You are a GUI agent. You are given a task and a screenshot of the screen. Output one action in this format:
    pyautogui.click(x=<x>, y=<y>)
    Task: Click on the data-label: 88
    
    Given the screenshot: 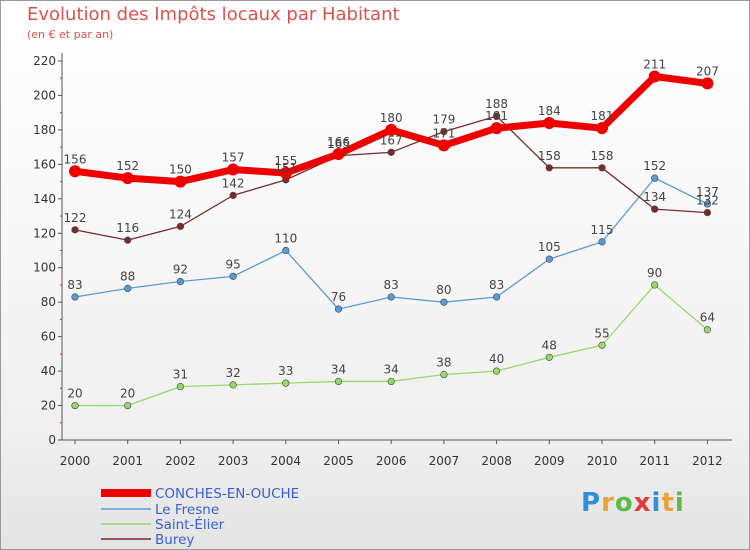 What is the action you would take?
    pyautogui.click(x=127, y=276)
    